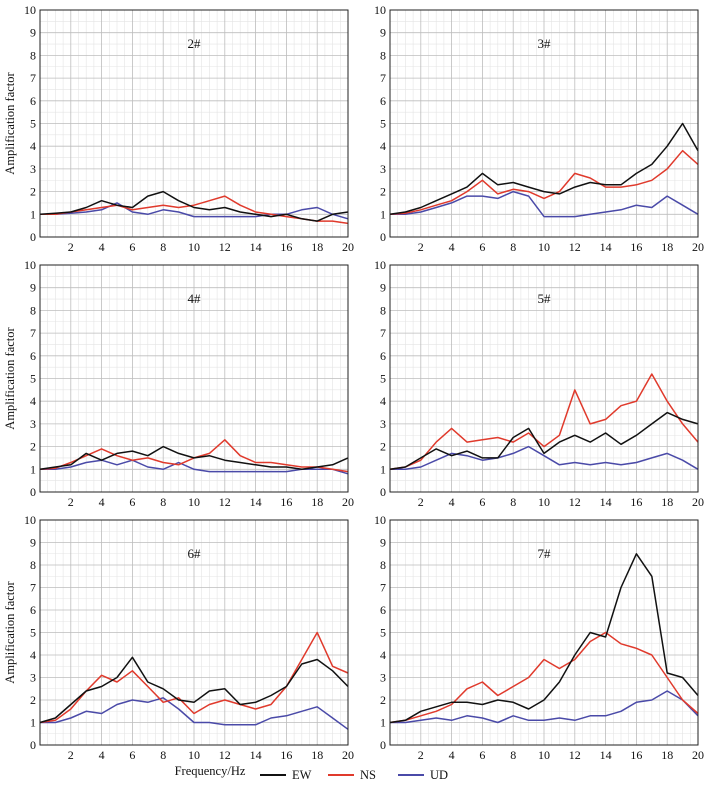  What do you see at coordinates (195, 43) in the screenshot?
I see `subplot-title: 2#` at bounding box center [195, 43].